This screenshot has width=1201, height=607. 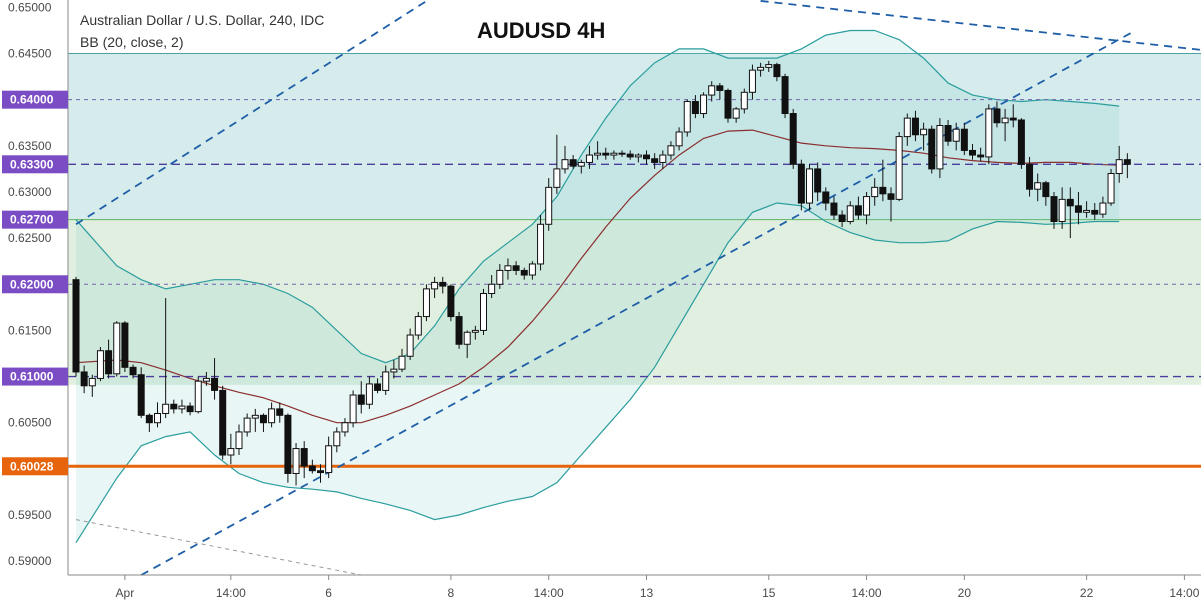 I want to click on price-tag: 0.62000, so click(x=35, y=284).